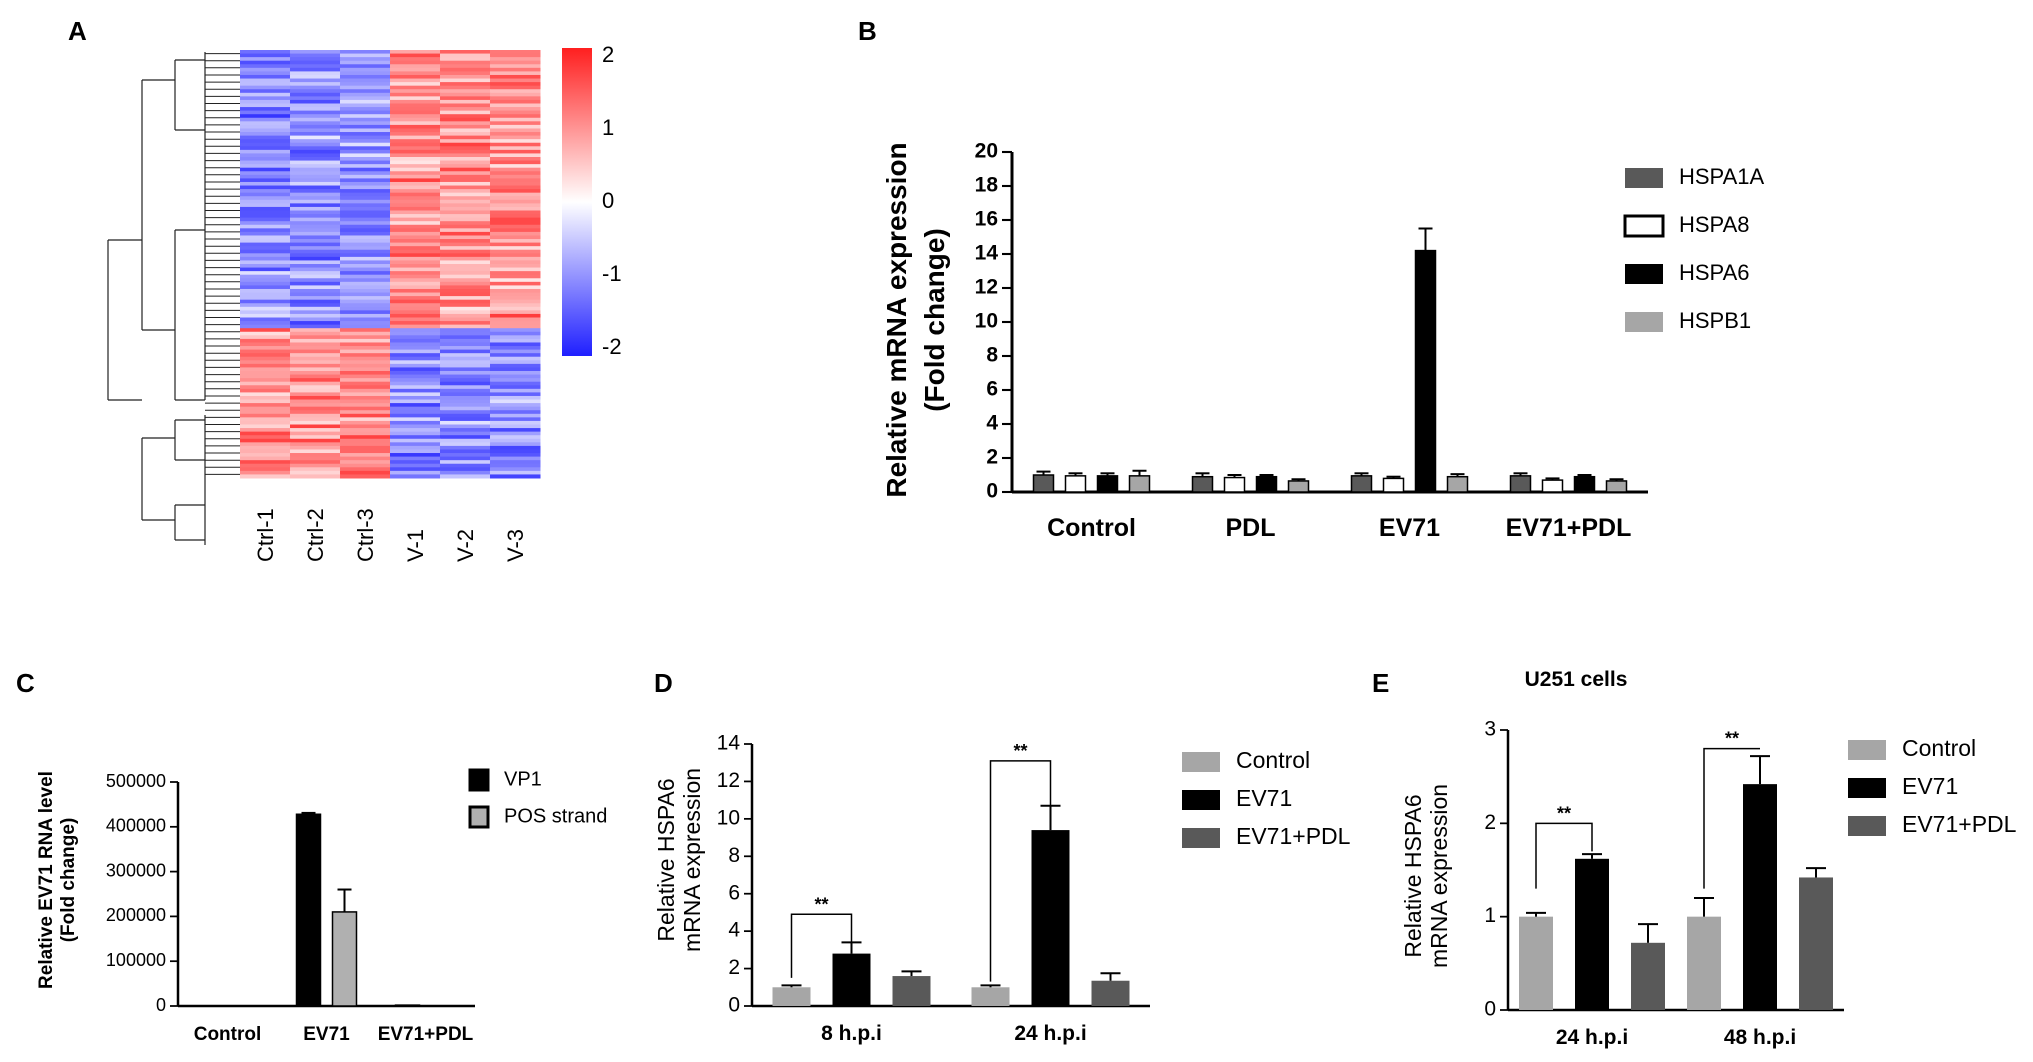  I want to click on panel-letter-d: D, so click(663, 683).